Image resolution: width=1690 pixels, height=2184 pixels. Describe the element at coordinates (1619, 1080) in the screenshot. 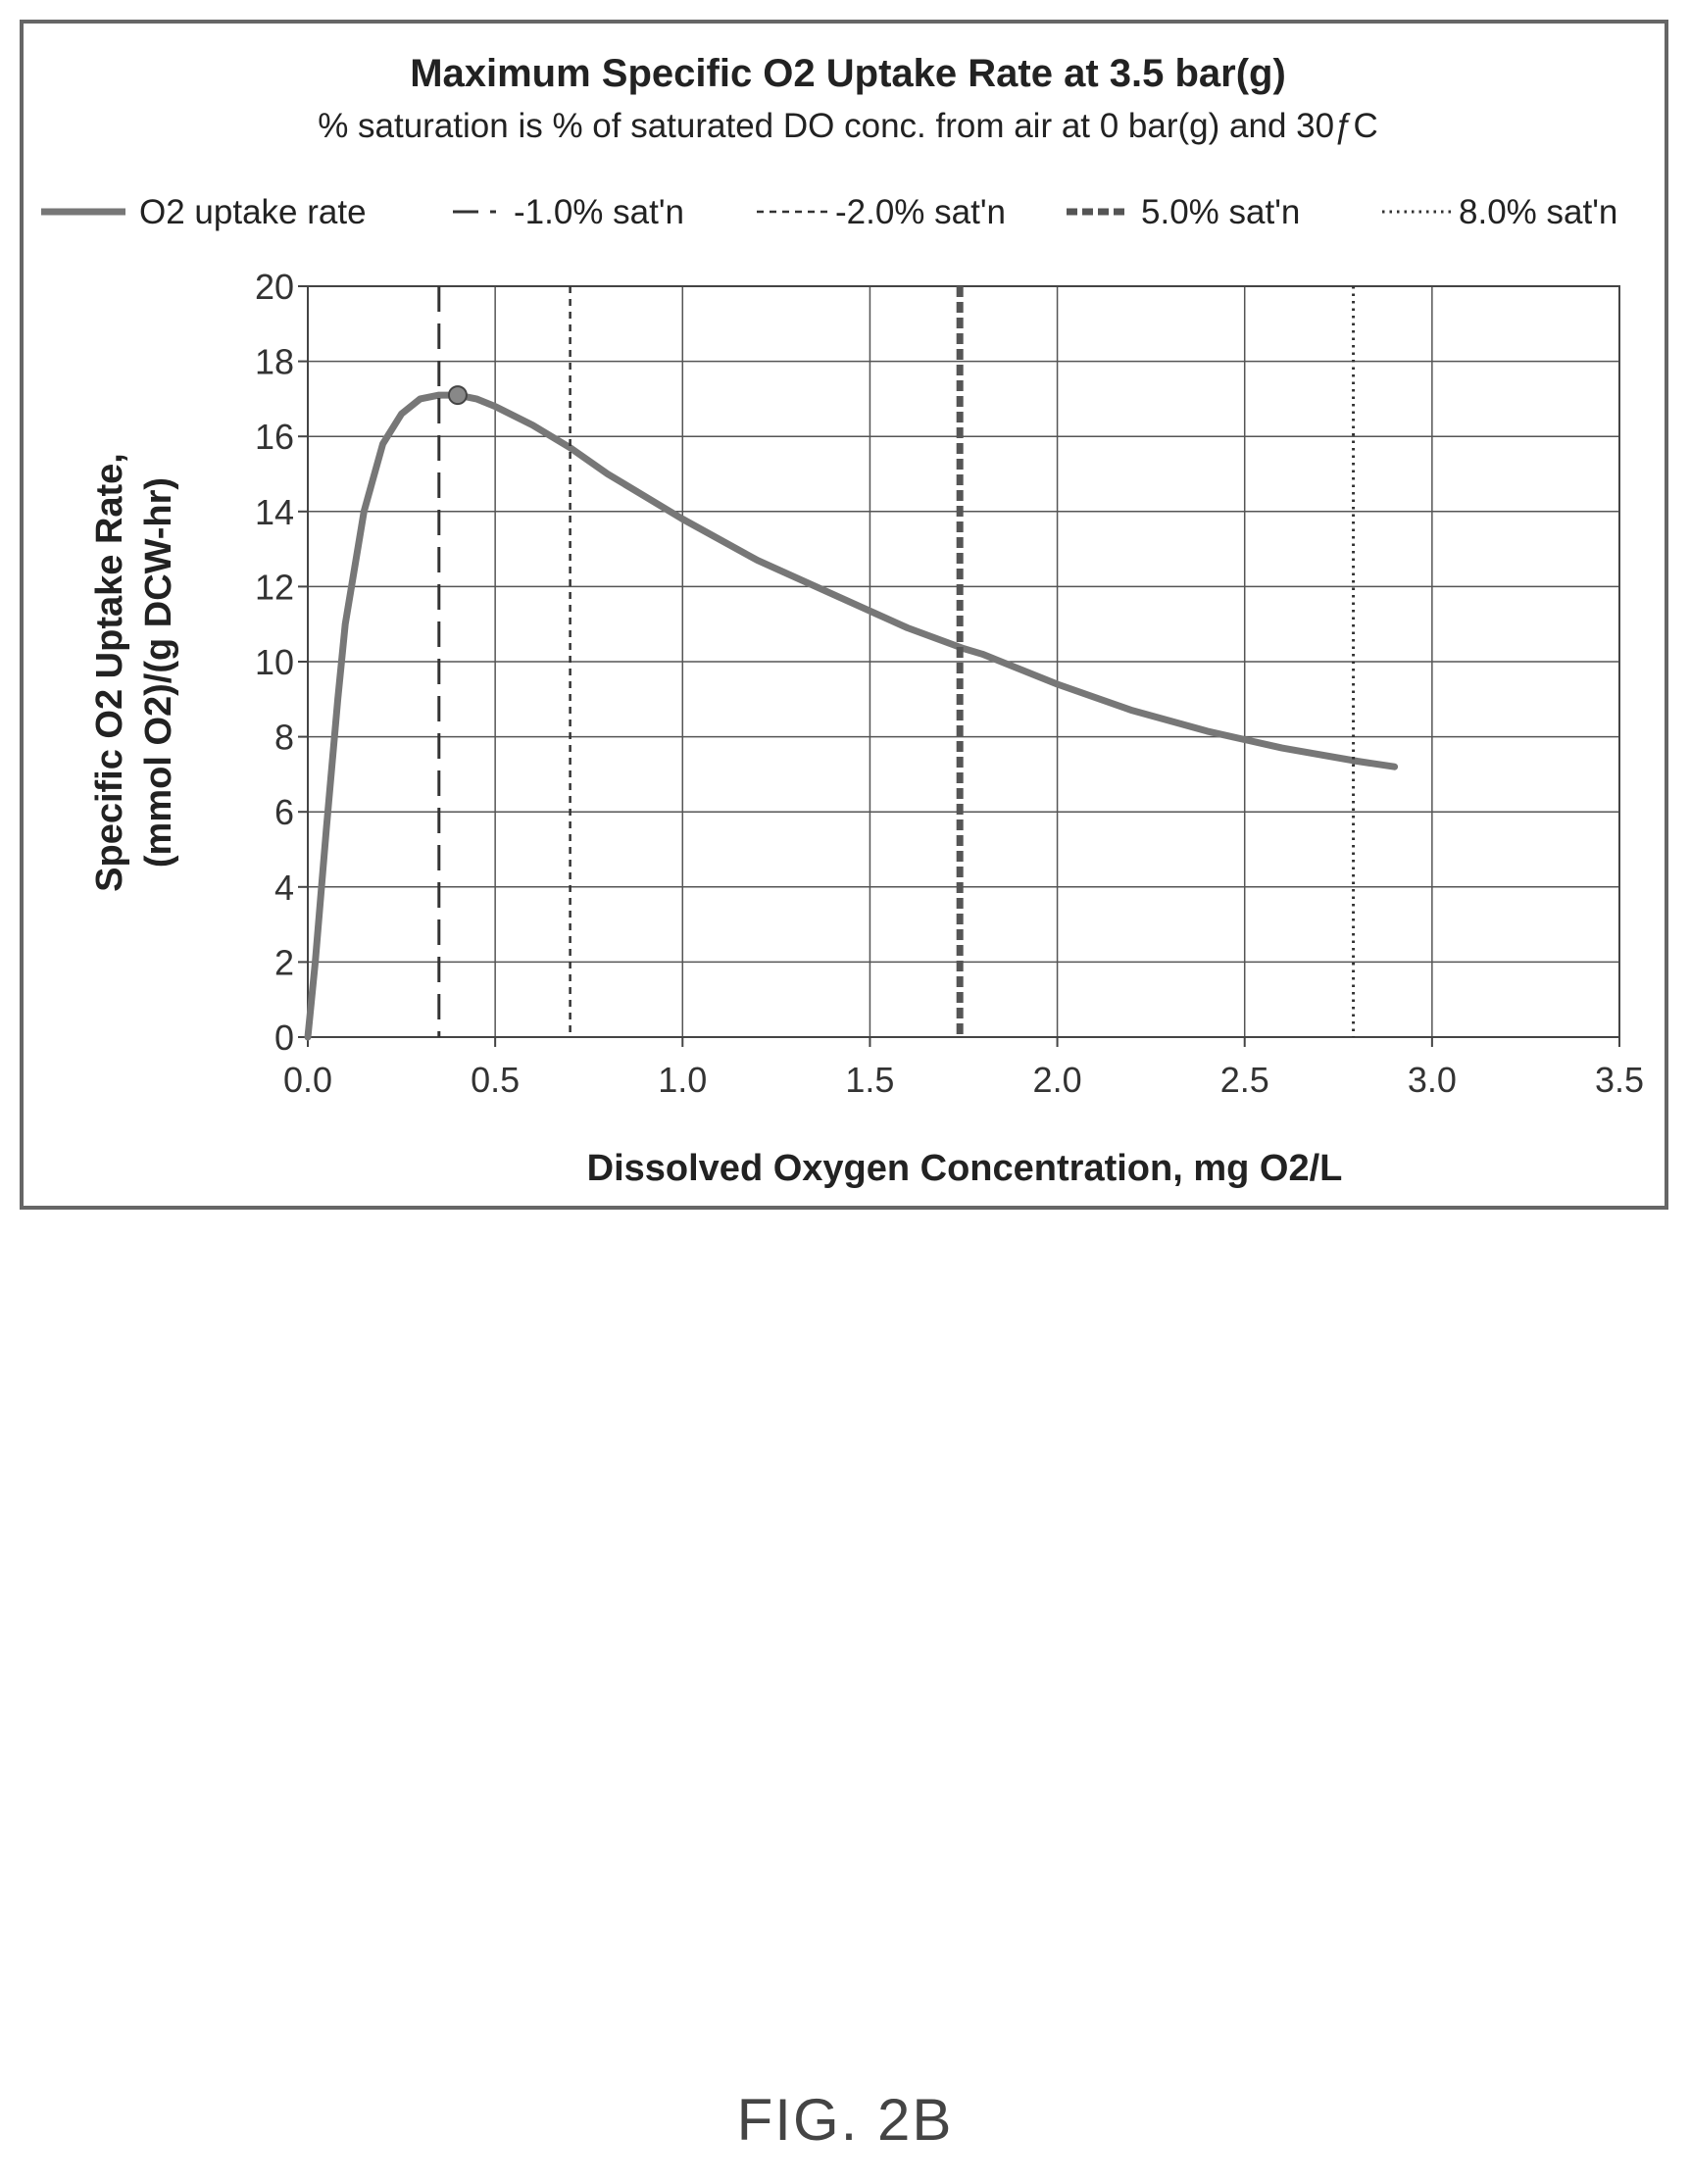

I see `x-tick-label: 3.5` at that location.